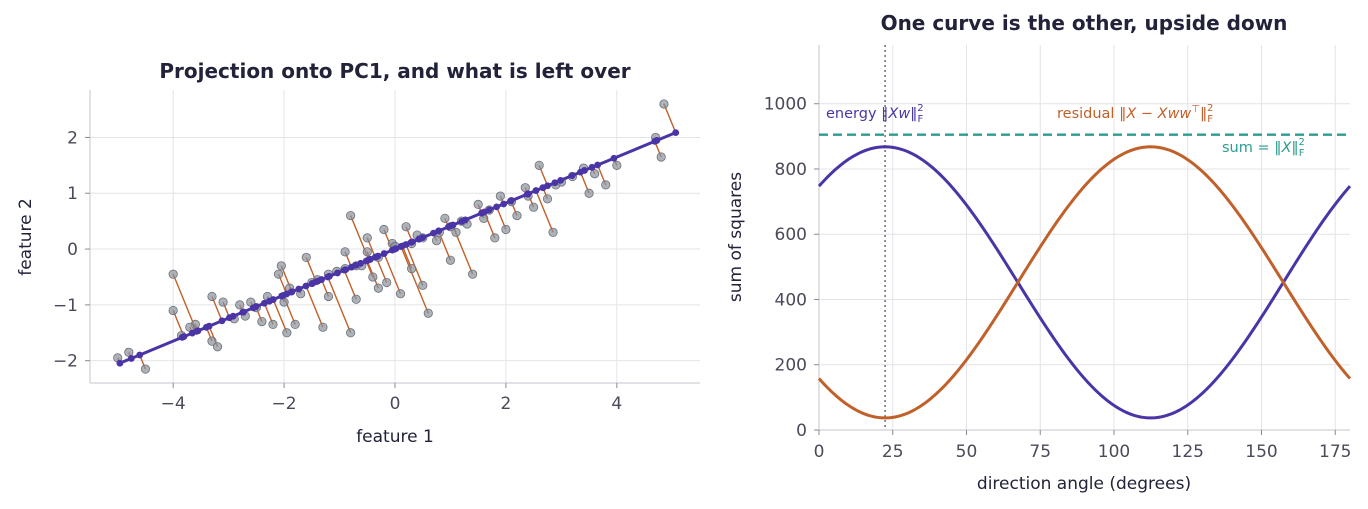  I want to click on left-x-tick-label: −2, so click(284, 404).